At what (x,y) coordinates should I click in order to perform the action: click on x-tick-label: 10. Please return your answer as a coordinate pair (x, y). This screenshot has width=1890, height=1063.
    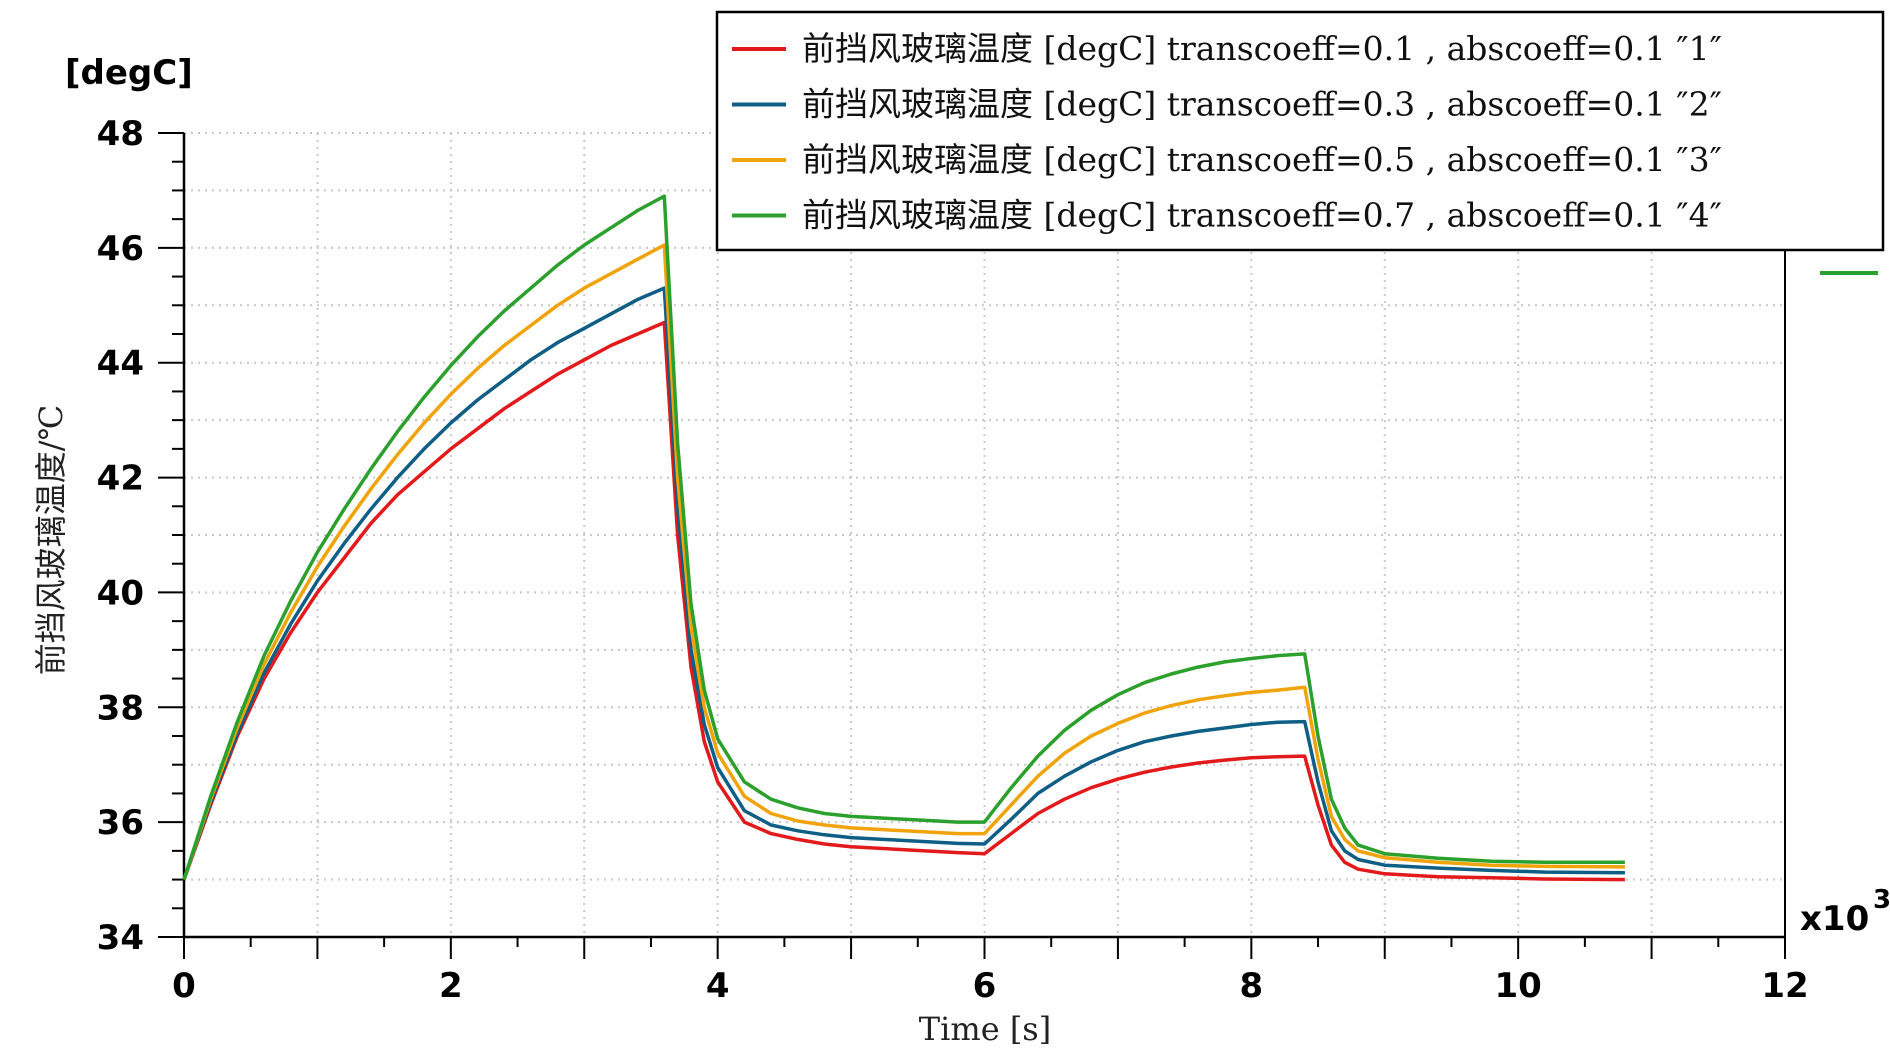
    Looking at the image, I should click on (1518, 986).